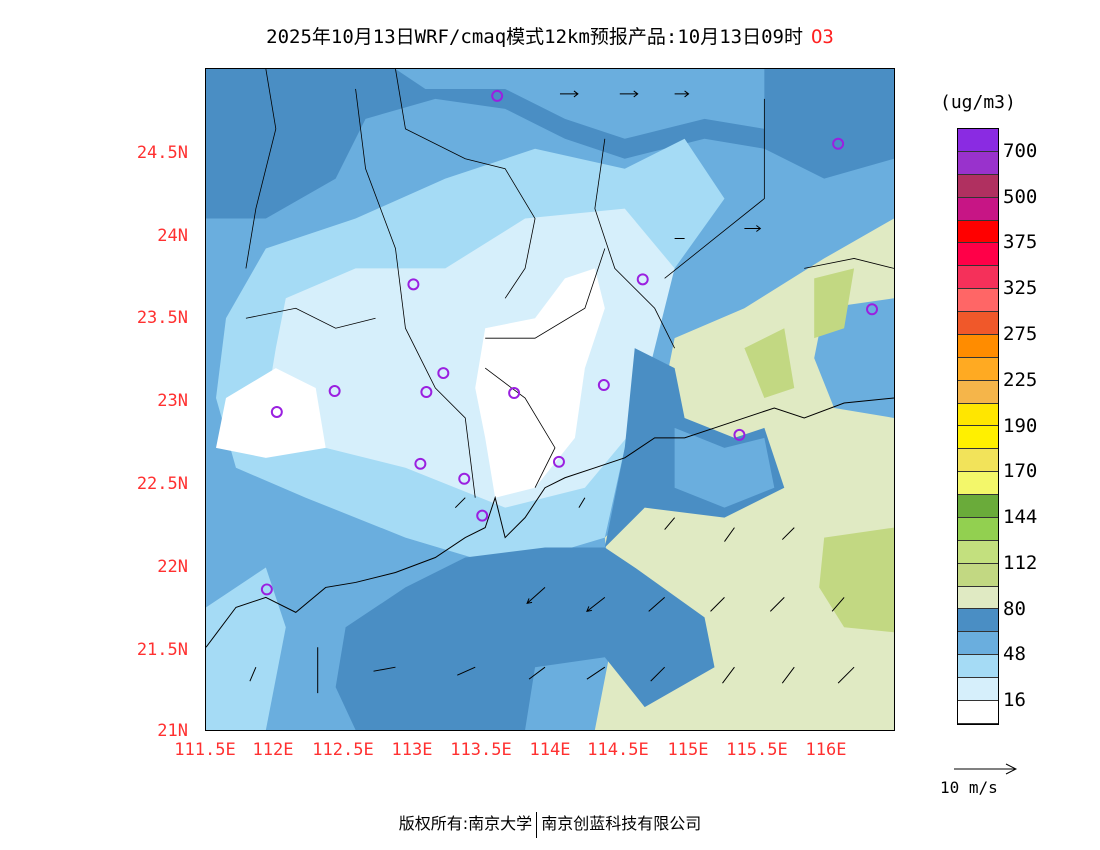 Image resolution: width=1100 pixels, height=850 pixels. I want to click on lat-label: 22N, so click(172, 567).